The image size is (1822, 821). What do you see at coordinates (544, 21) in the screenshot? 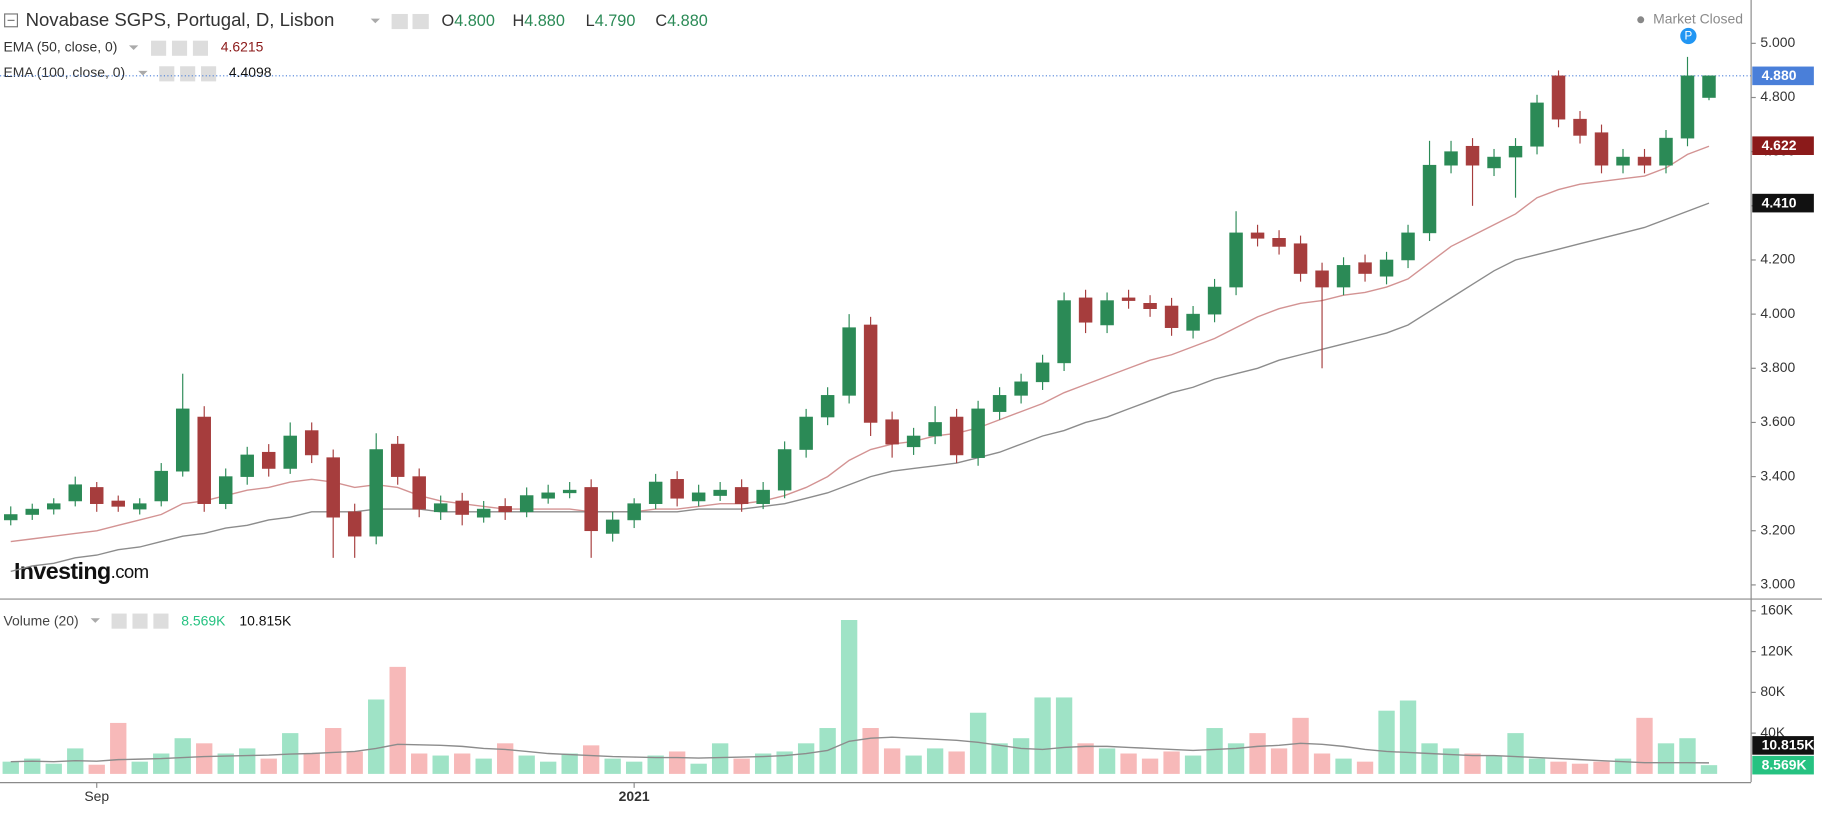
I see `ohlc-value: 4.880` at bounding box center [544, 21].